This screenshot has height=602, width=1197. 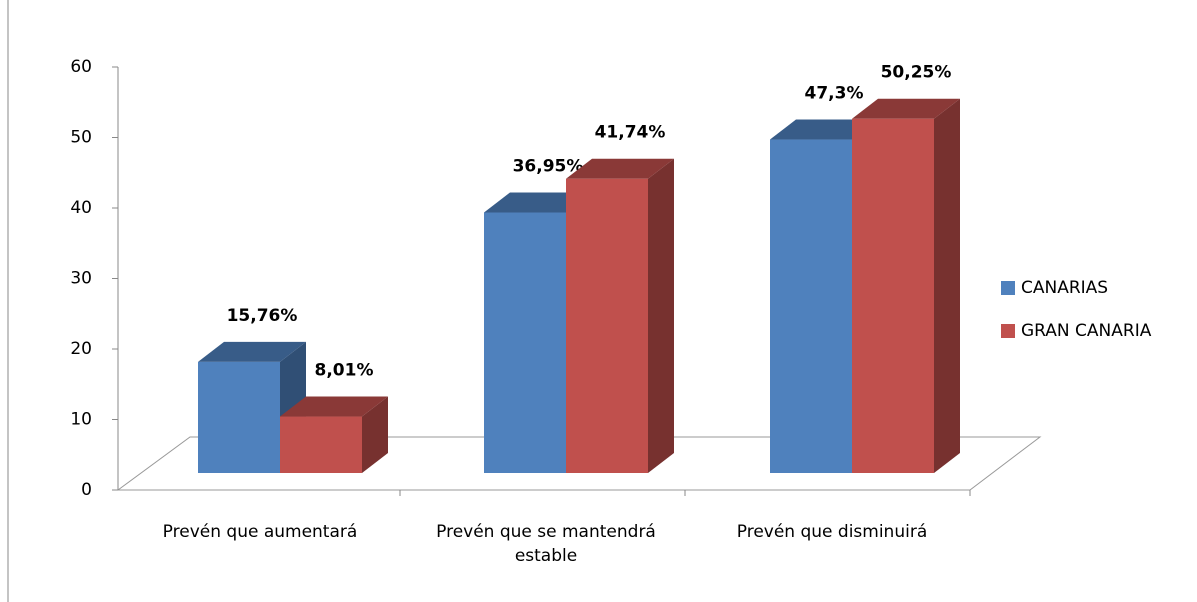 I want to click on value-label: 47,3%, so click(x=834, y=94).